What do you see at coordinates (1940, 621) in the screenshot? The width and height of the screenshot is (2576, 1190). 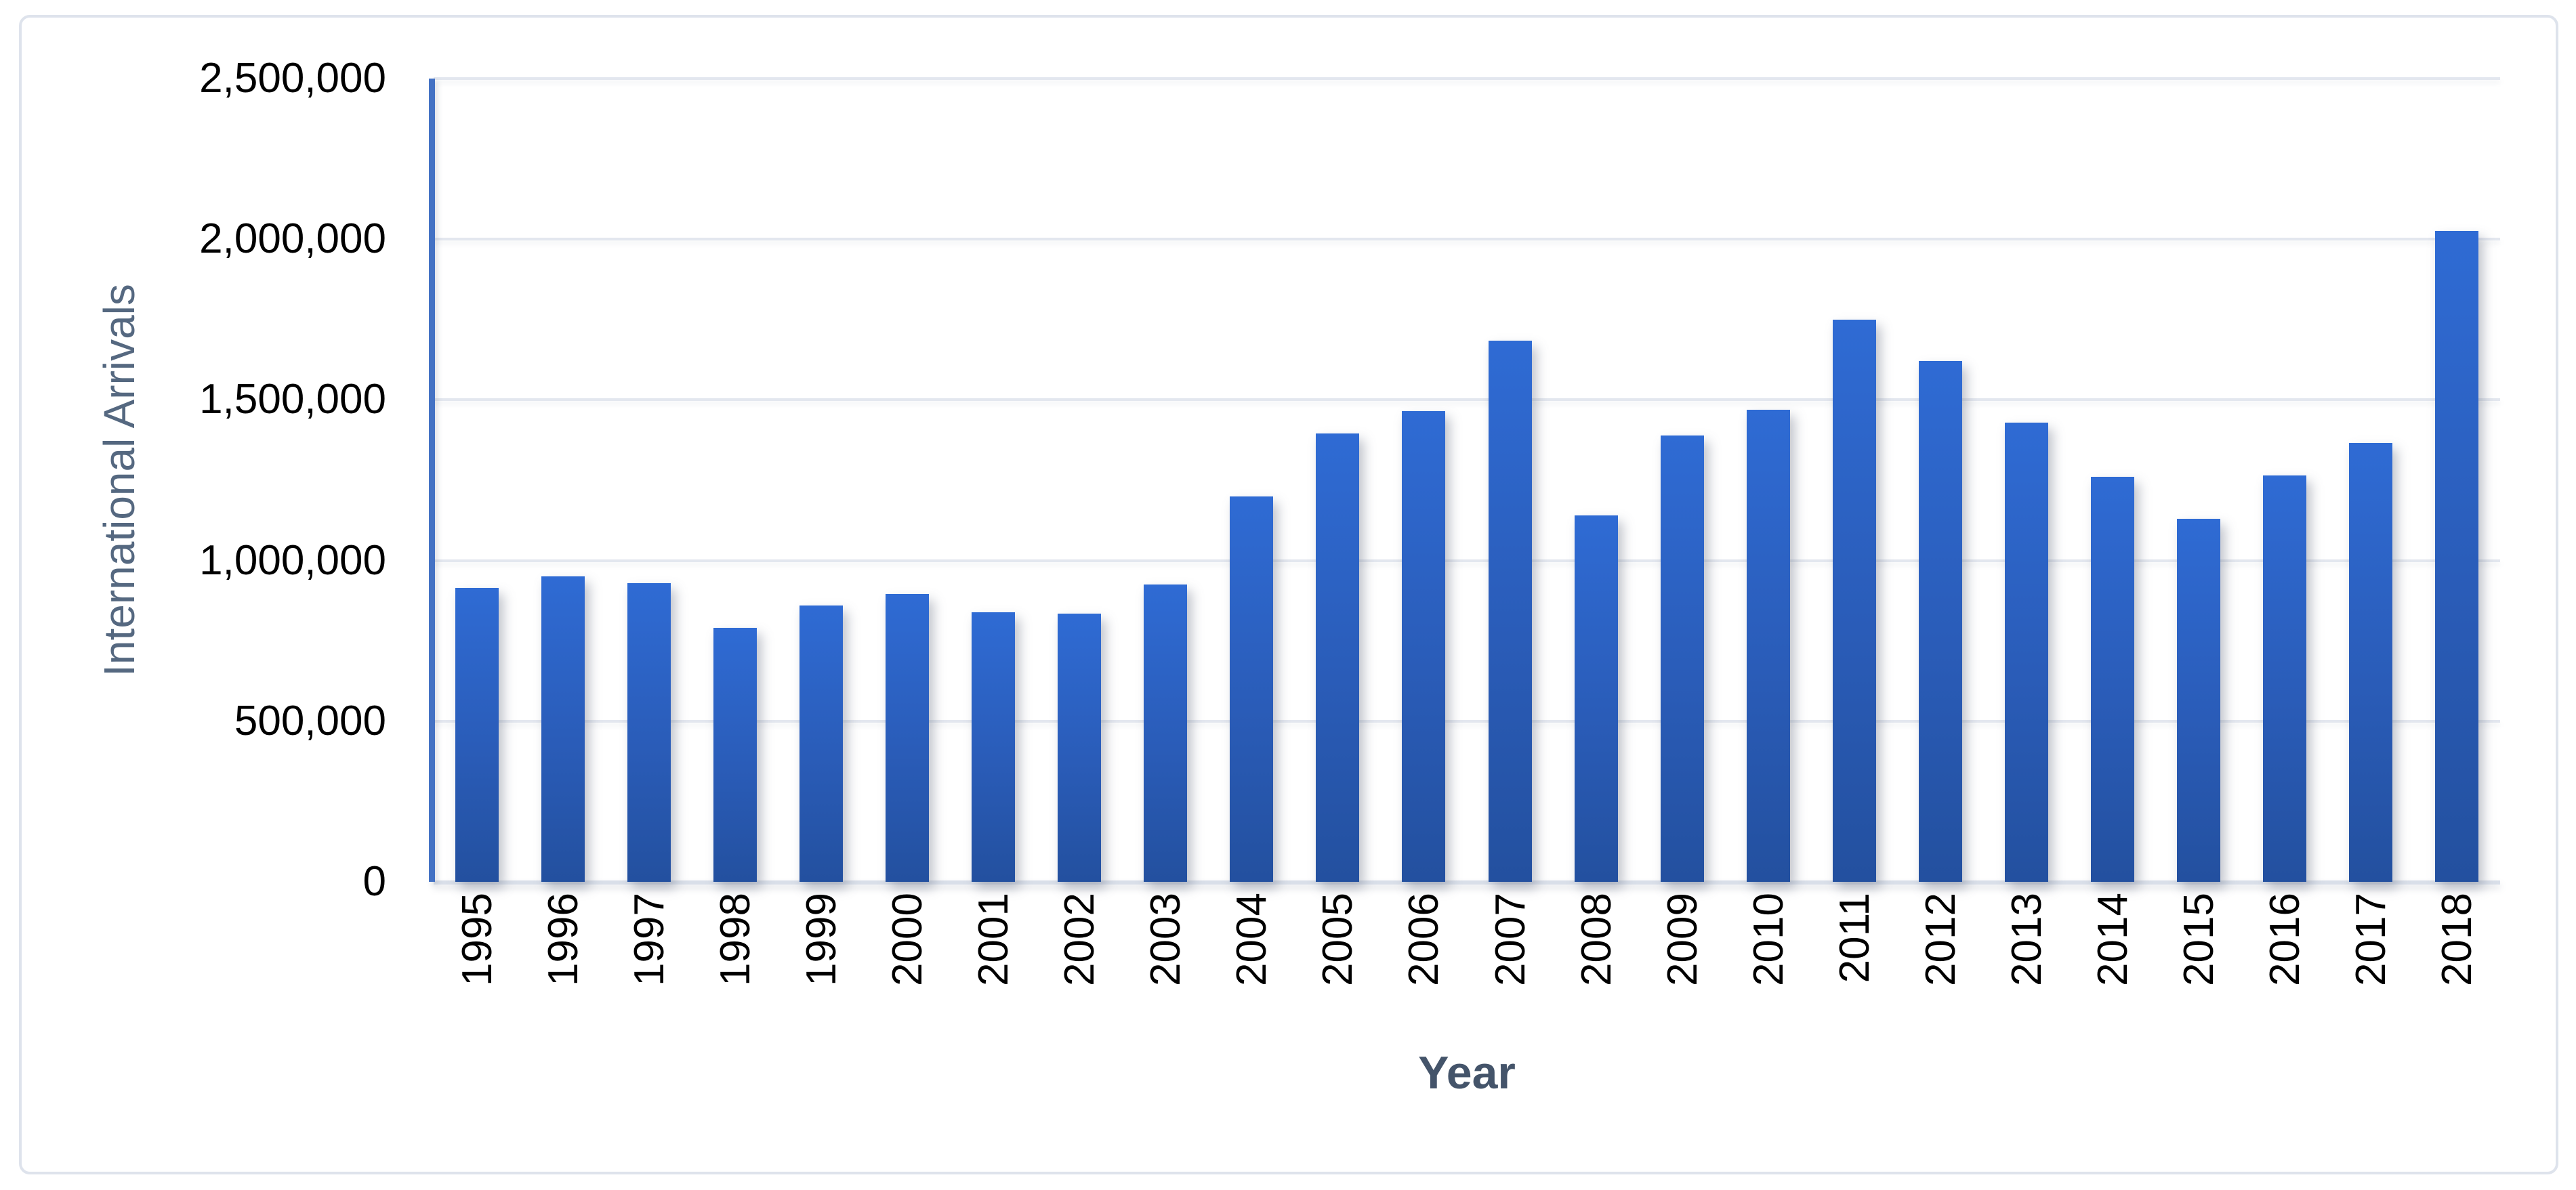 I see `bar-2012` at bounding box center [1940, 621].